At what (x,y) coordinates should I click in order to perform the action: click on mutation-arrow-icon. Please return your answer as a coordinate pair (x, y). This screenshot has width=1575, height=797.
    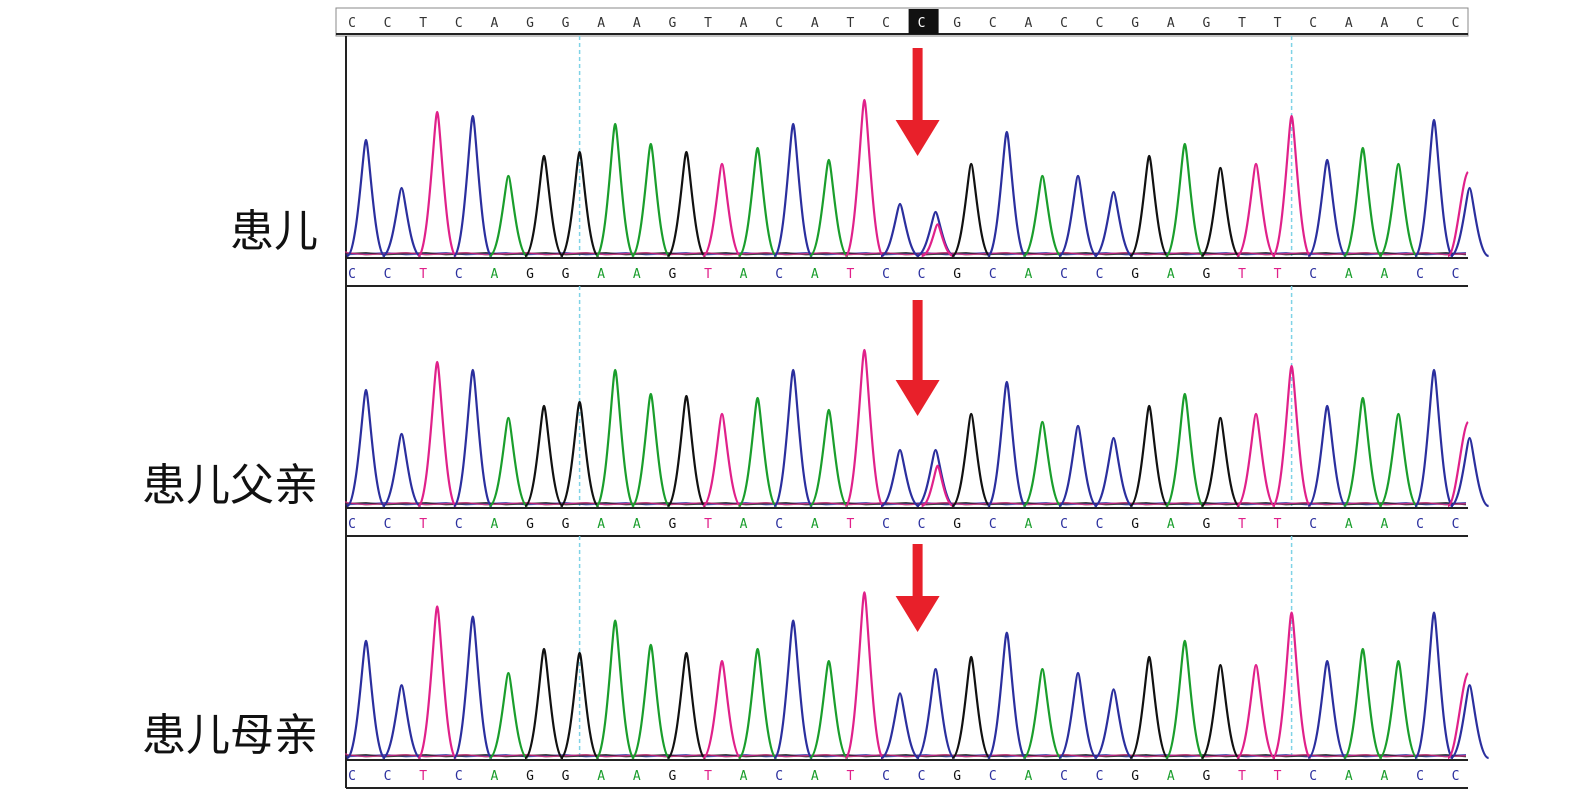
    Looking at the image, I should click on (917, 358).